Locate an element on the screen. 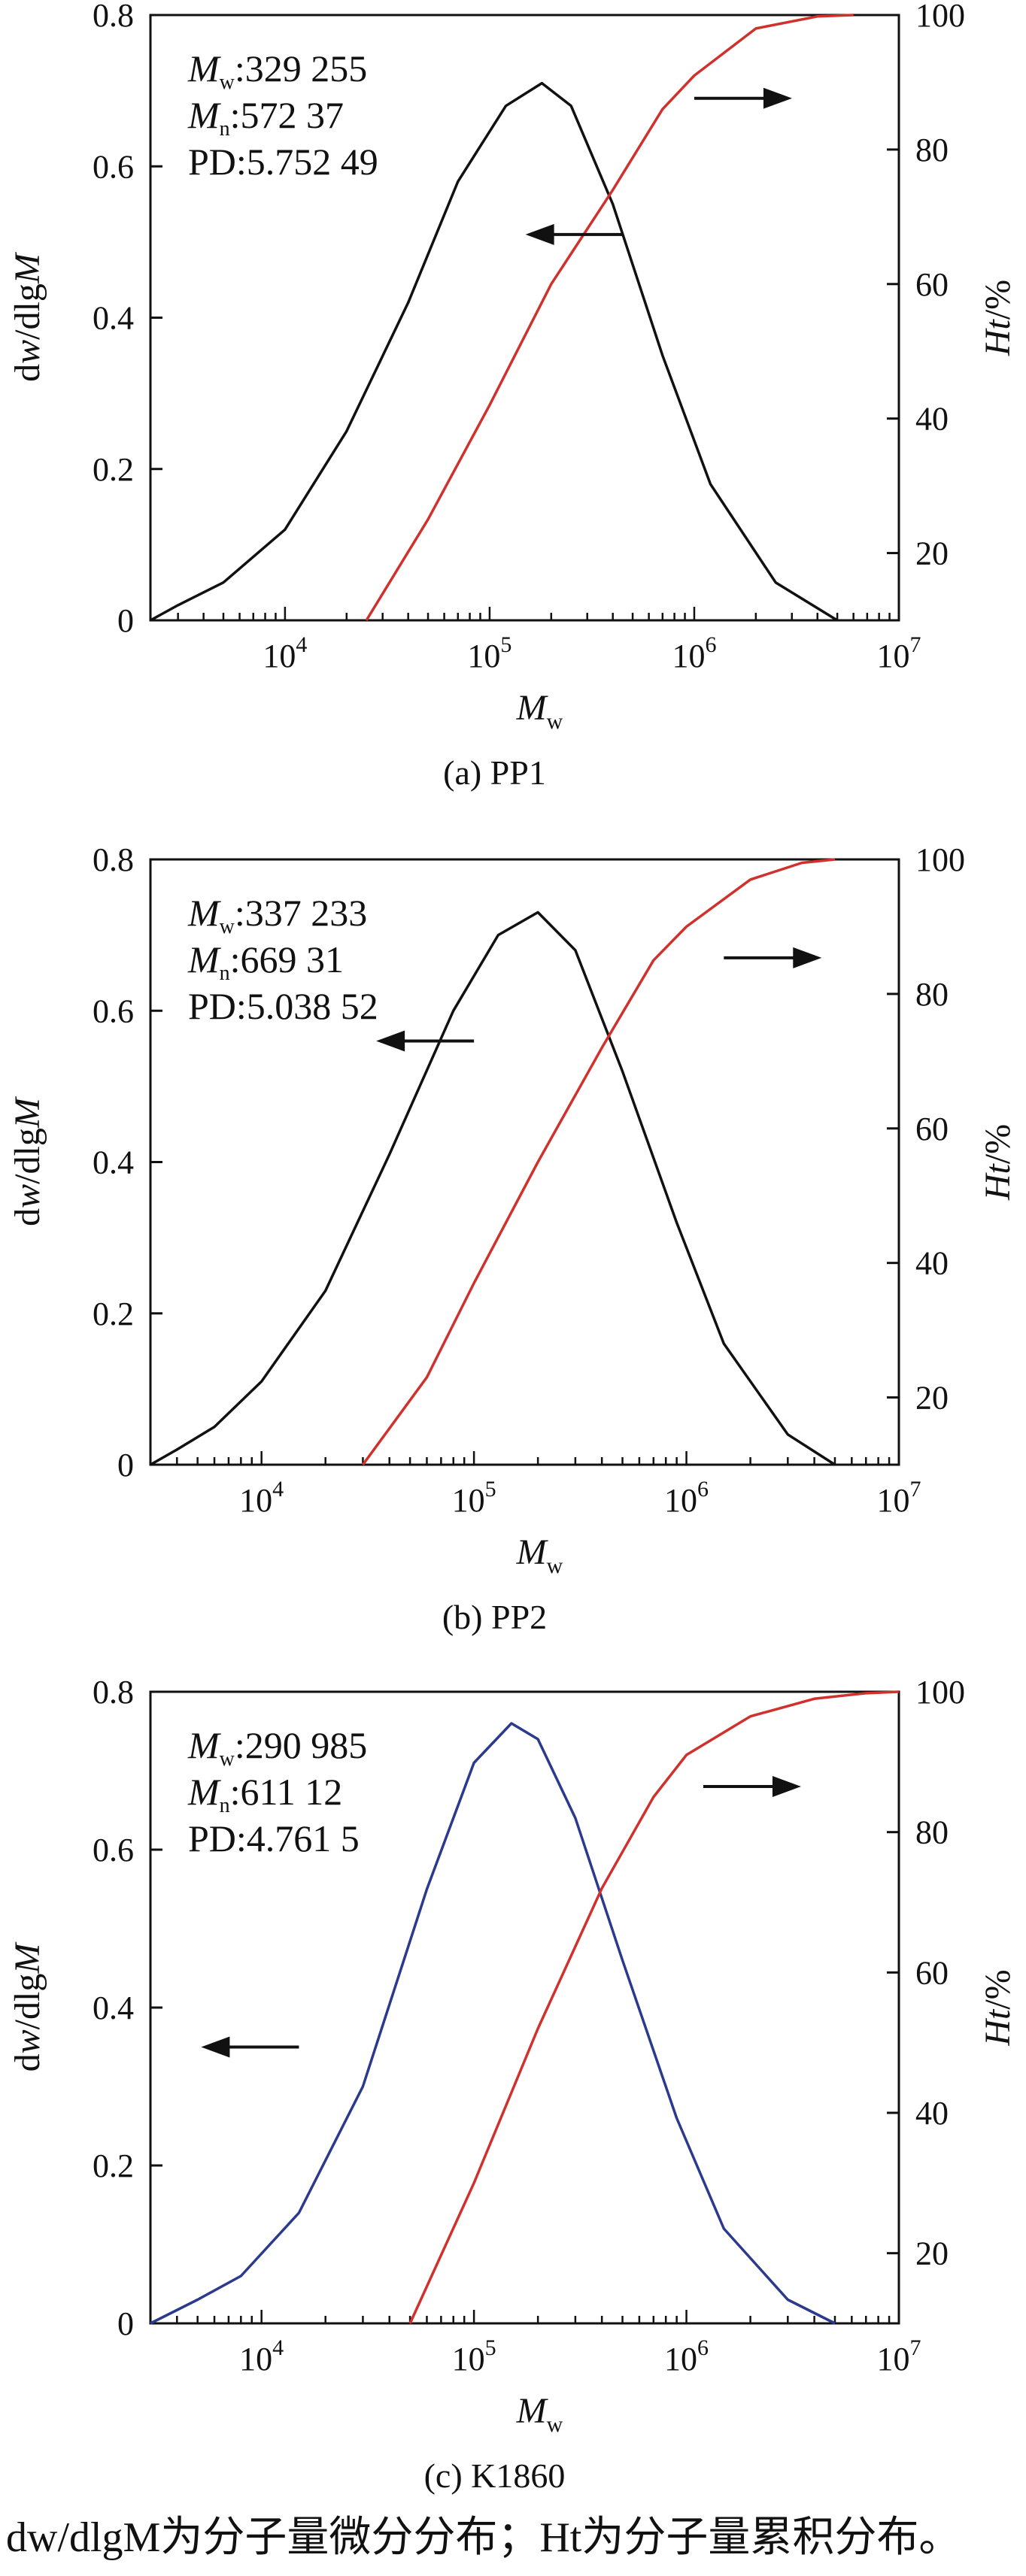 This screenshot has width=1026, height=2576. panel-caption: (b) PP2 is located at coordinates (494, 1617).